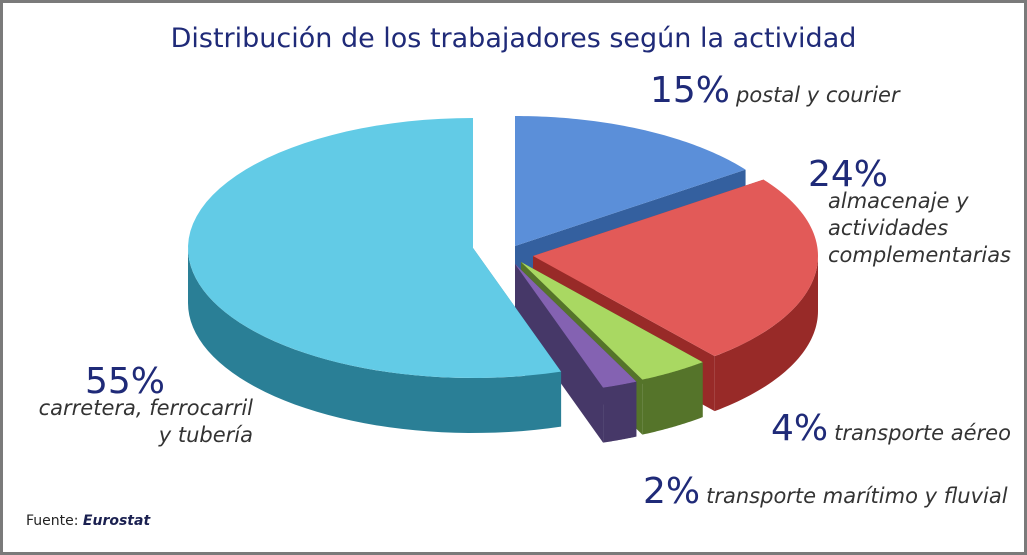 This screenshot has width=1027, height=555. Describe the element at coordinates (920, 228) in the screenshot. I see `slice-label: almacenaje y actividades complementarias` at that location.